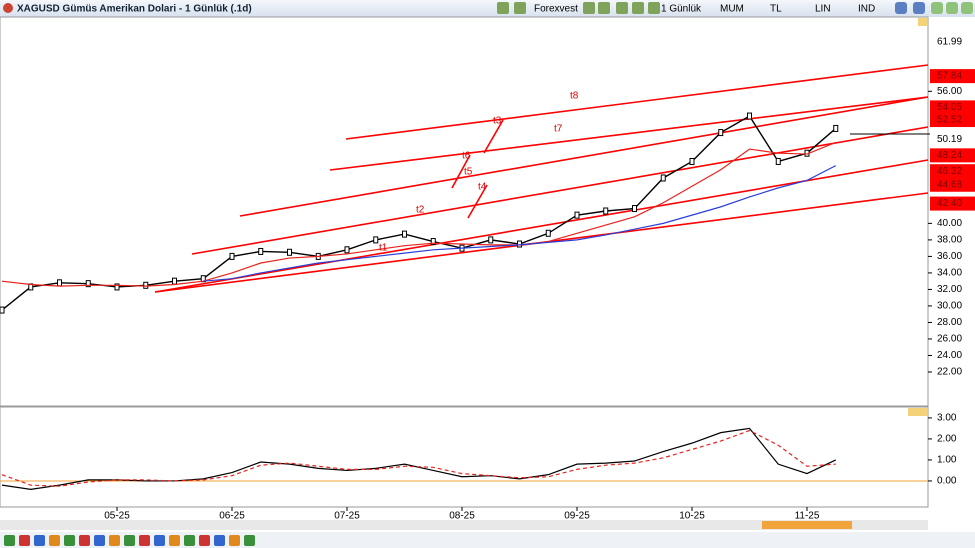 The image size is (975, 548). Describe the element at coordinates (949, 256) in the screenshot. I see `y-tick-label: 36.00` at that location.